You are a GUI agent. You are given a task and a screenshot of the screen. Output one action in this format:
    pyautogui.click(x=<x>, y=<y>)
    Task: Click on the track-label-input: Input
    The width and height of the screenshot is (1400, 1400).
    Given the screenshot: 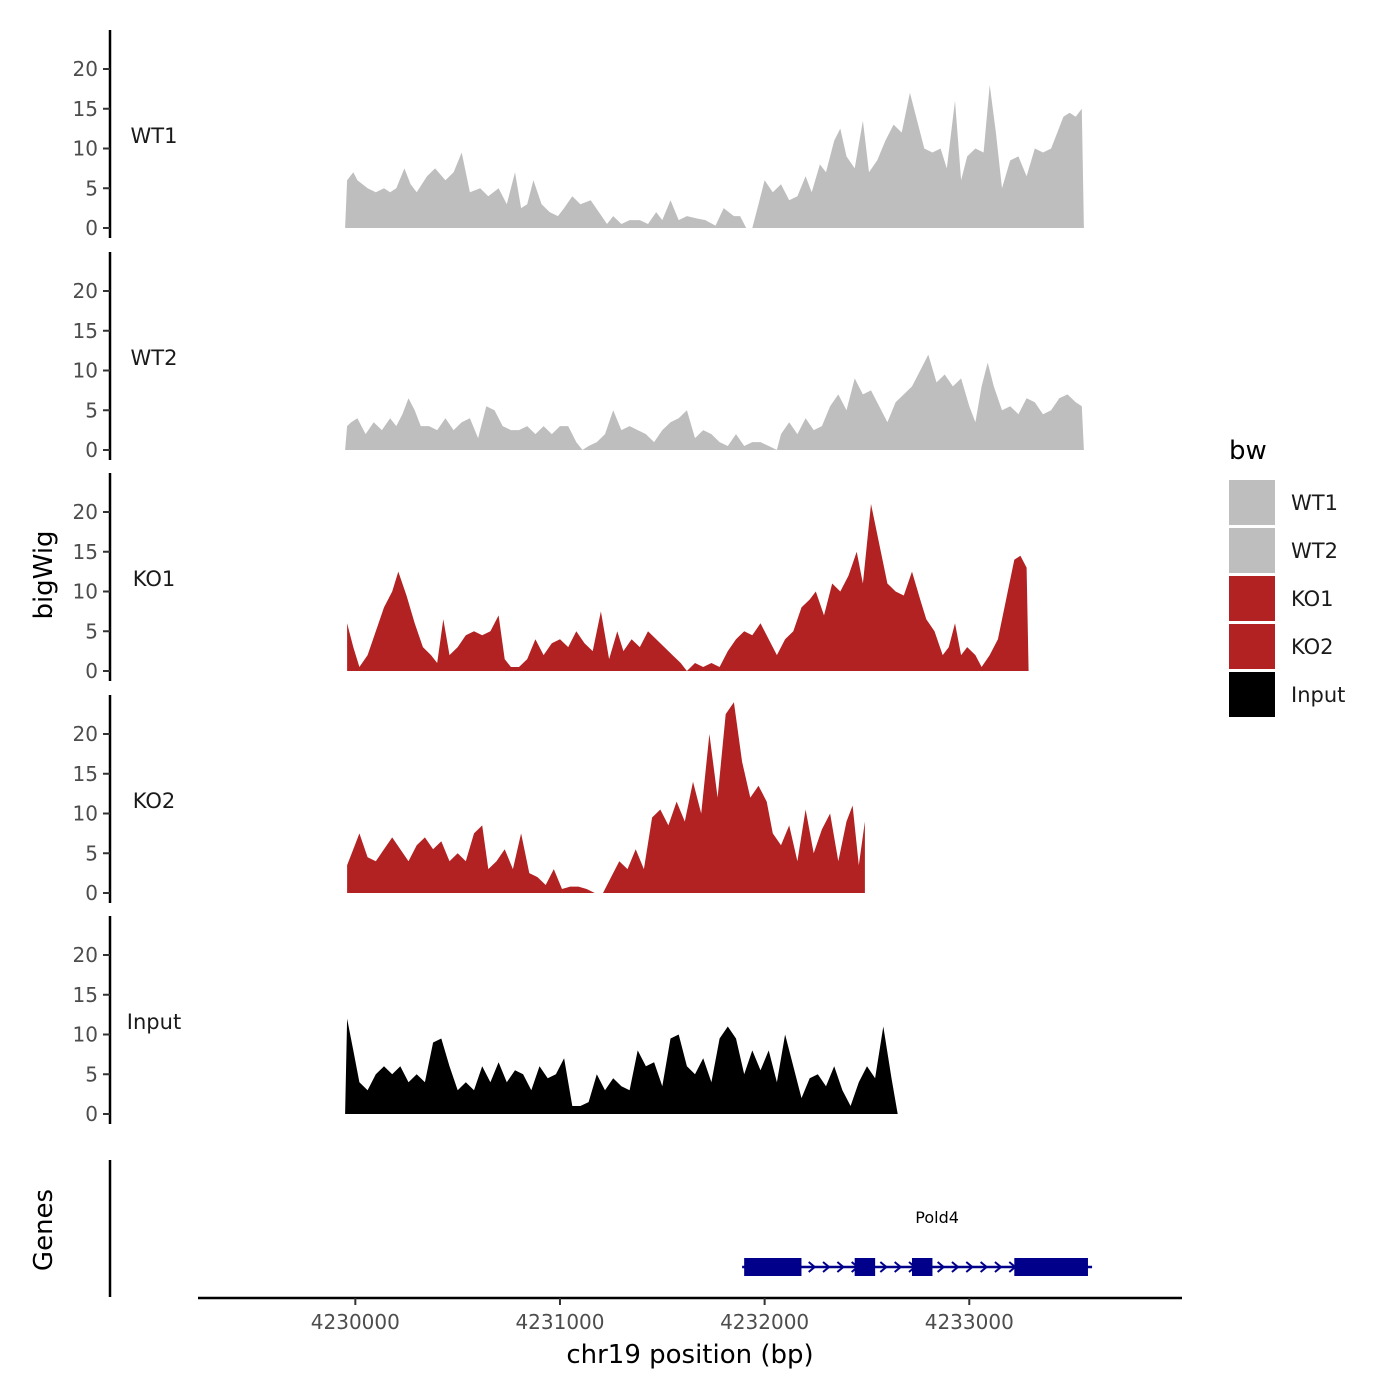 What is the action you would take?
    pyautogui.click(x=154, y=1022)
    